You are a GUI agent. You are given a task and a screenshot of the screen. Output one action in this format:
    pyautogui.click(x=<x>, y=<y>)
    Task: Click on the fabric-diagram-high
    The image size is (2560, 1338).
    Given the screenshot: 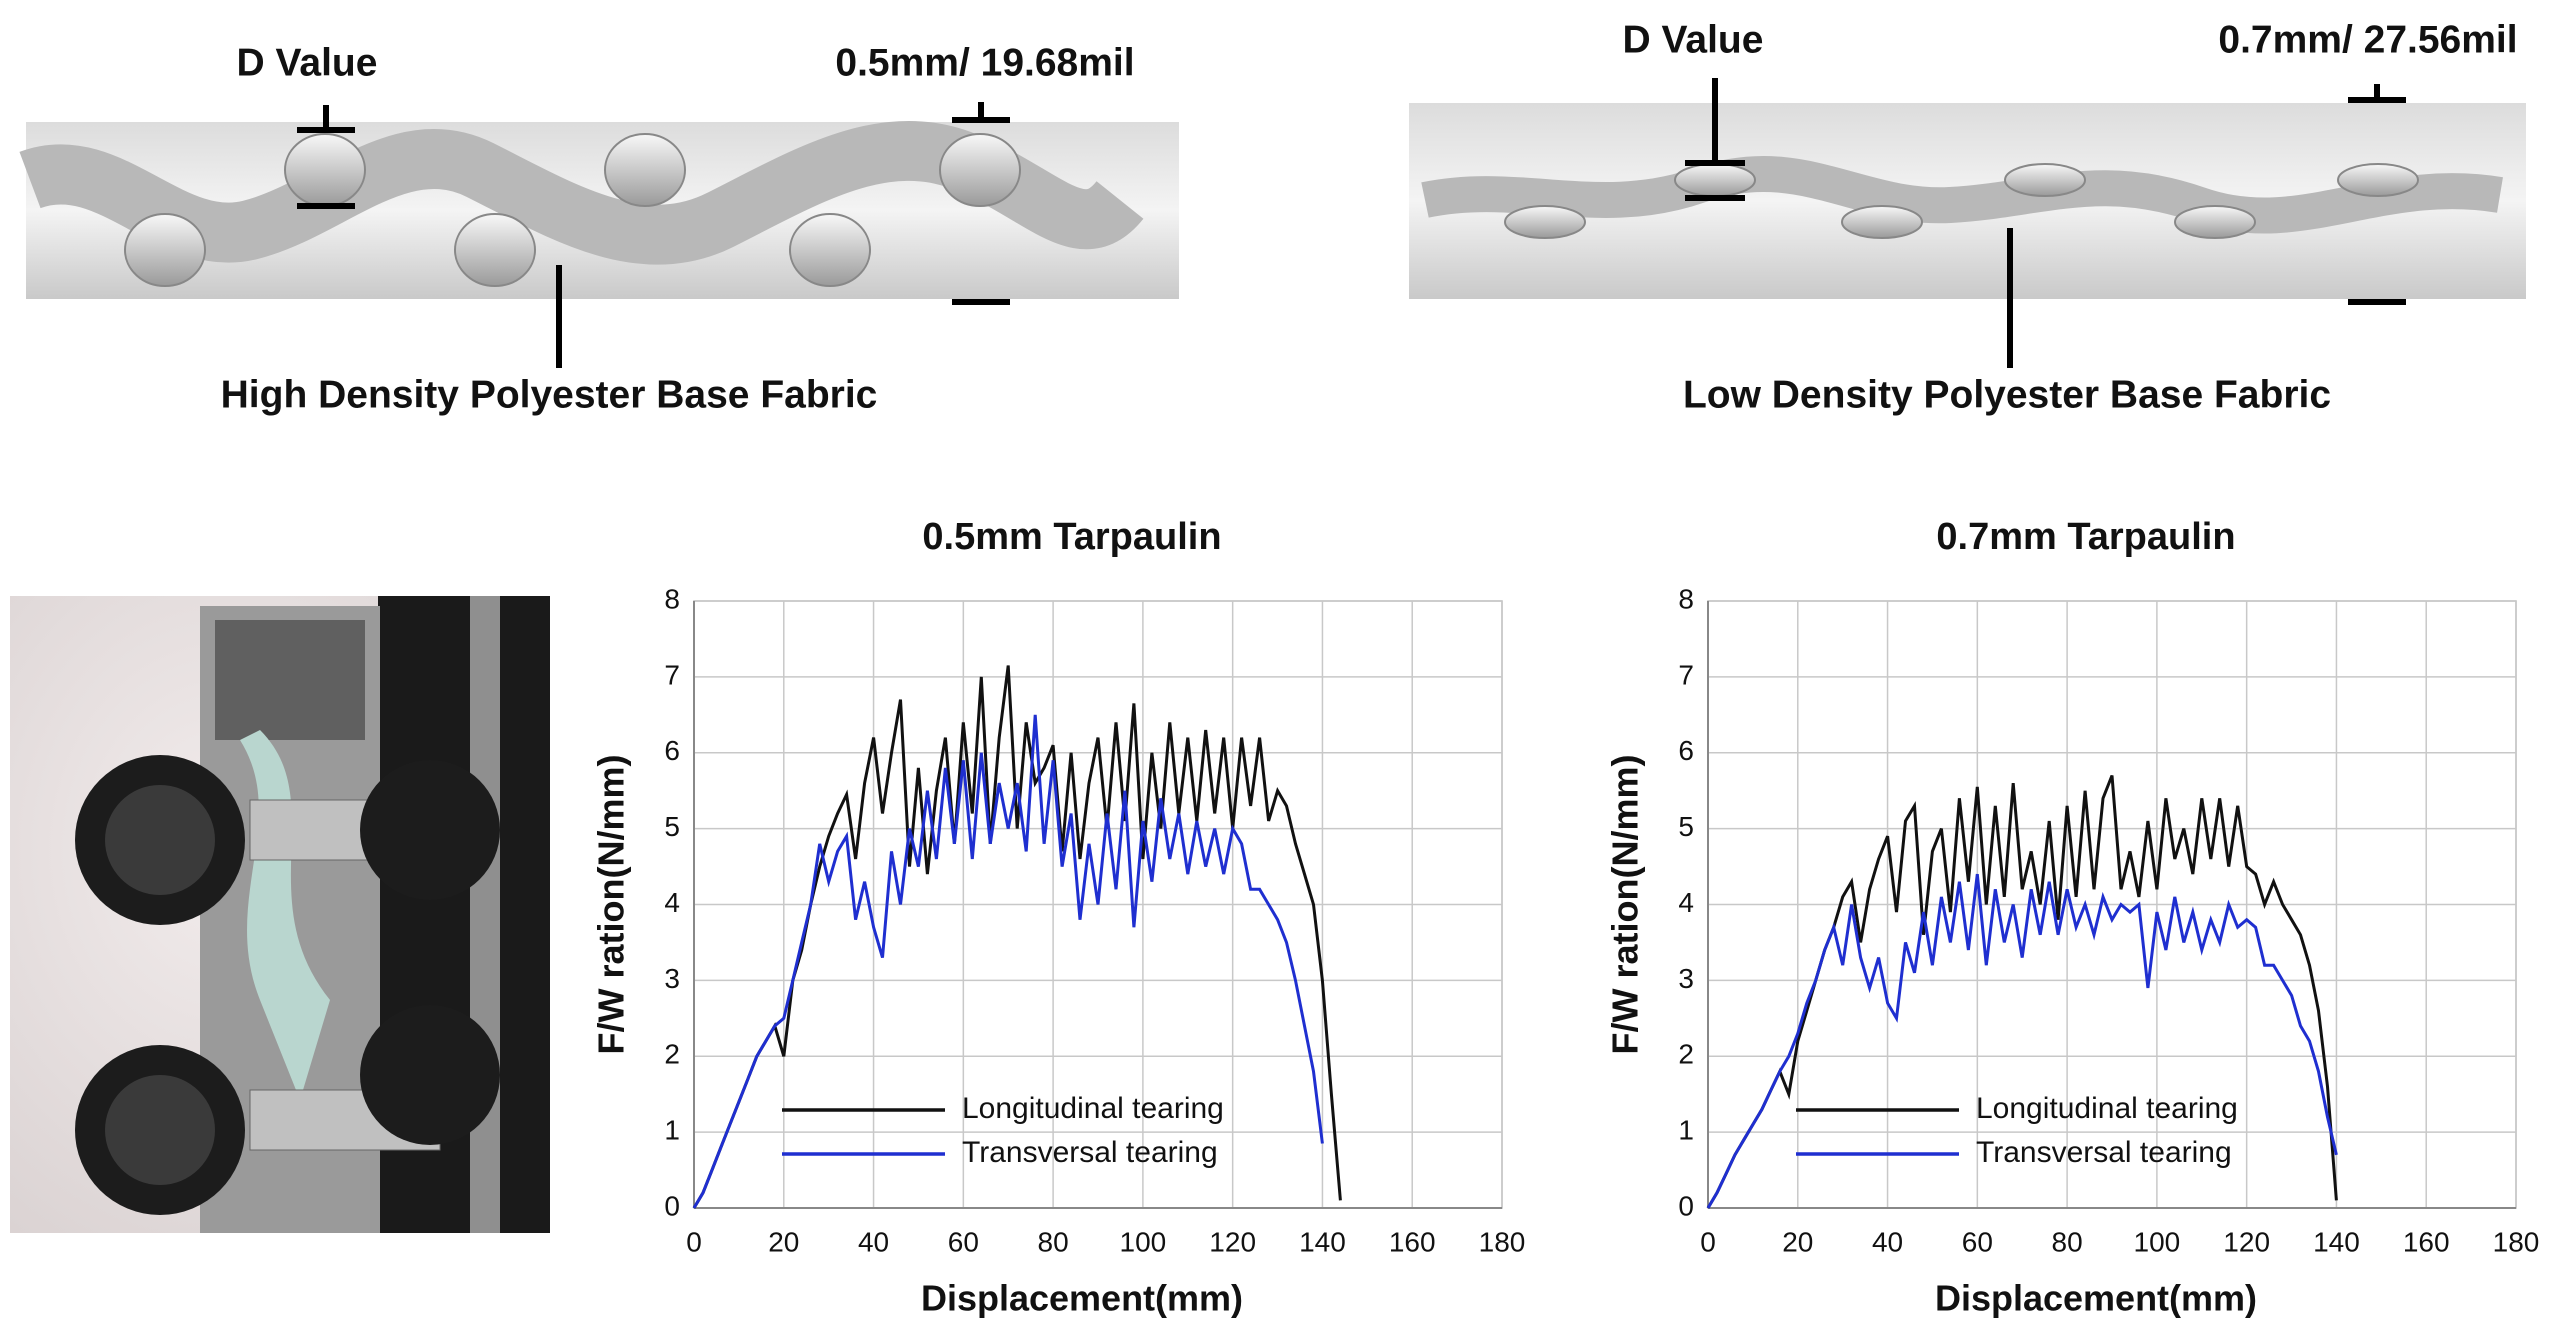 What is the action you would take?
    pyautogui.click(x=599, y=235)
    